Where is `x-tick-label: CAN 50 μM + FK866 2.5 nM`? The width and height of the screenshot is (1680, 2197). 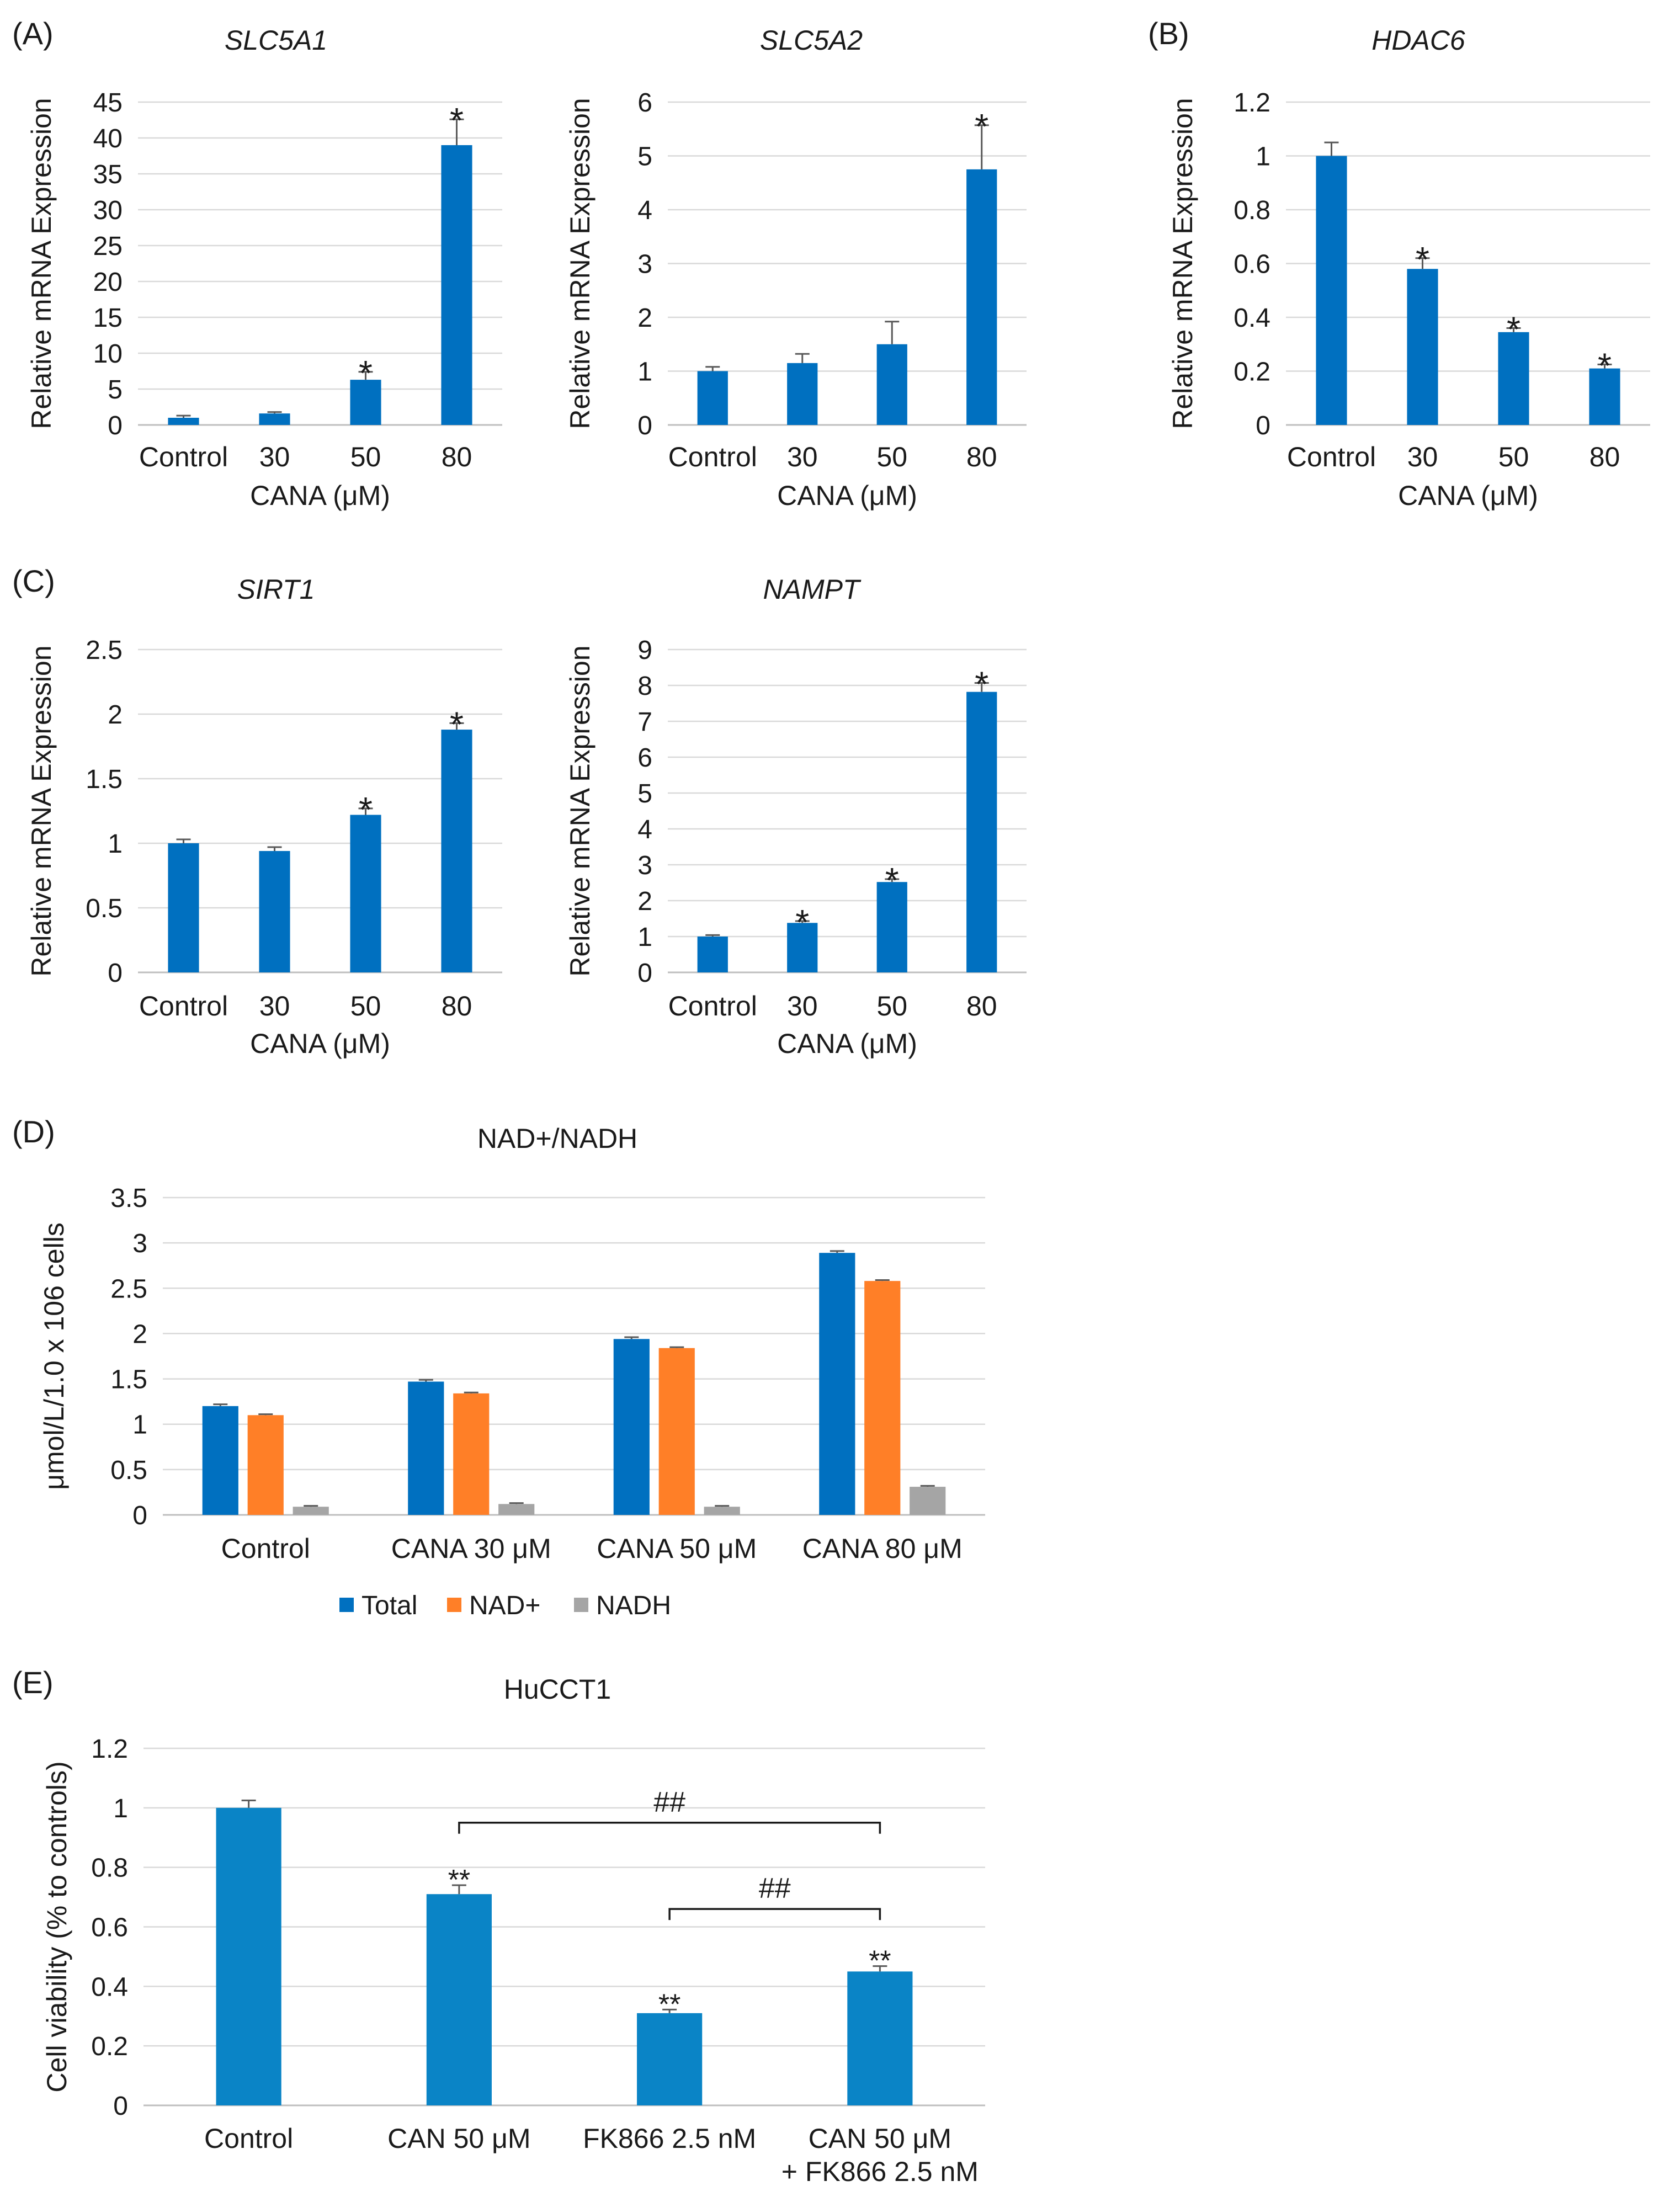 x-tick-label: CAN 50 μM + FK866 2.5 nM is located at coordinates (880, 2155).